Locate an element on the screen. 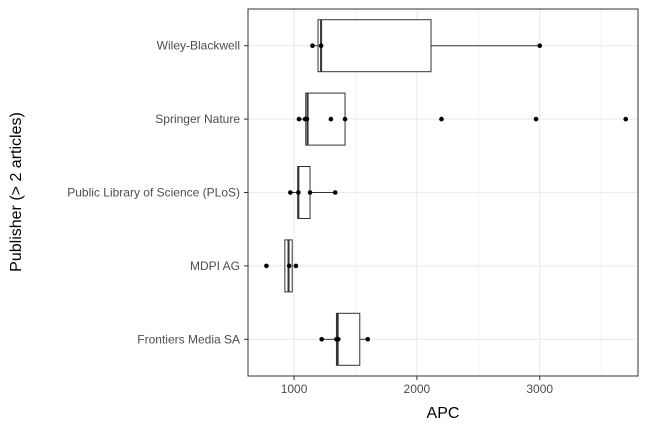 The image size is (648, 432). x-tick-label: 3000 is located at coordinates (539, 389).